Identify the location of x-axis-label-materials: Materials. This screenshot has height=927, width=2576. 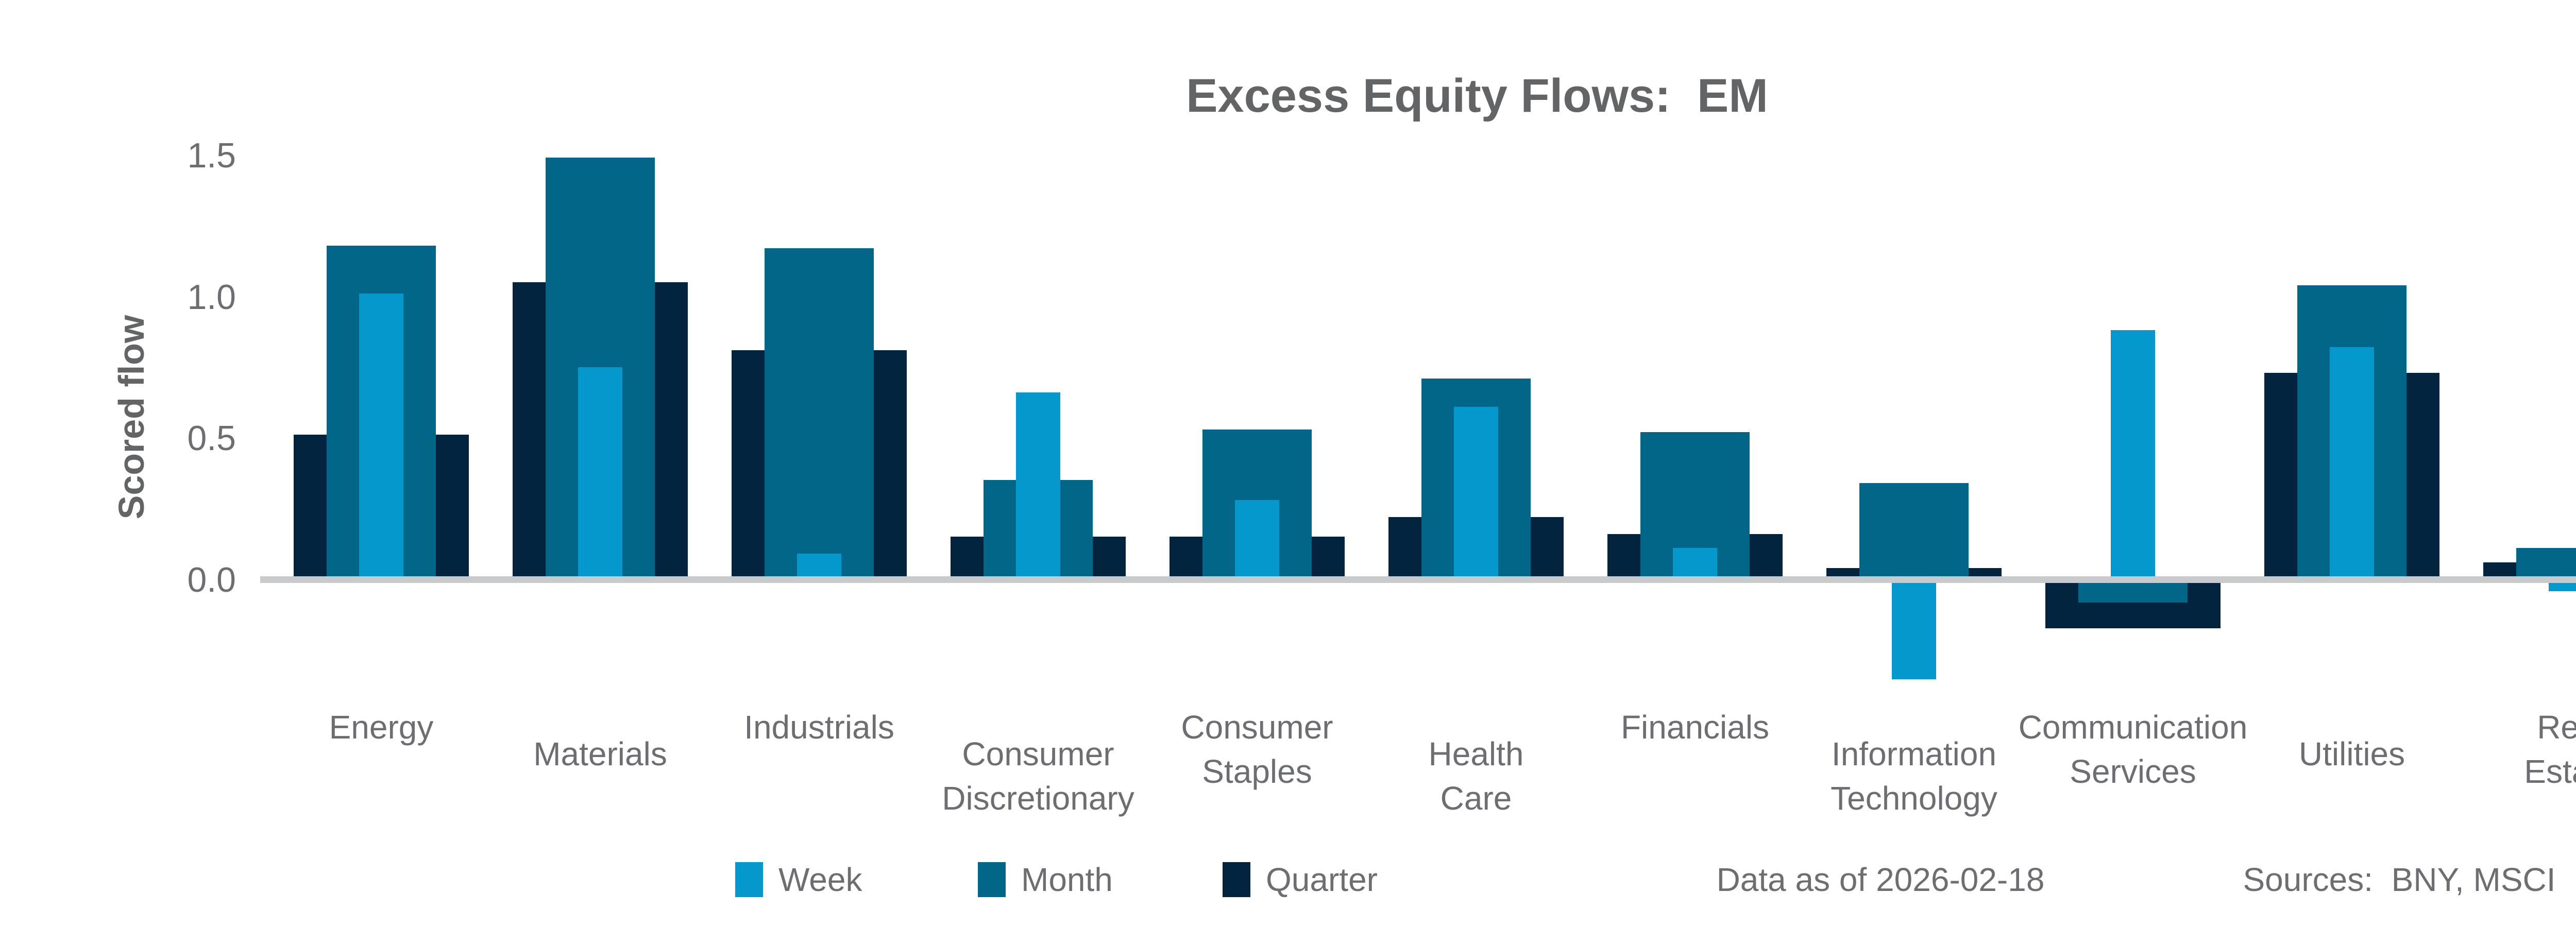
(600, 754).